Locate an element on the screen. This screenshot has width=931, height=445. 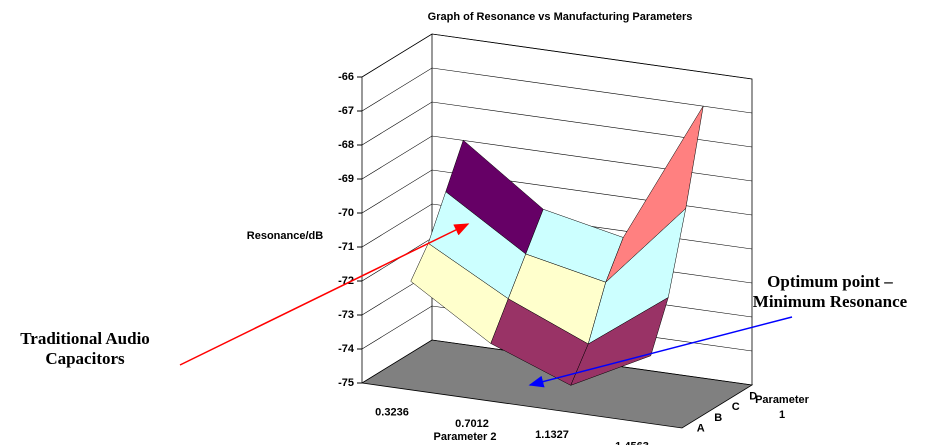
x-tick-label: 1.1327 is located at coordinates (552, 435).